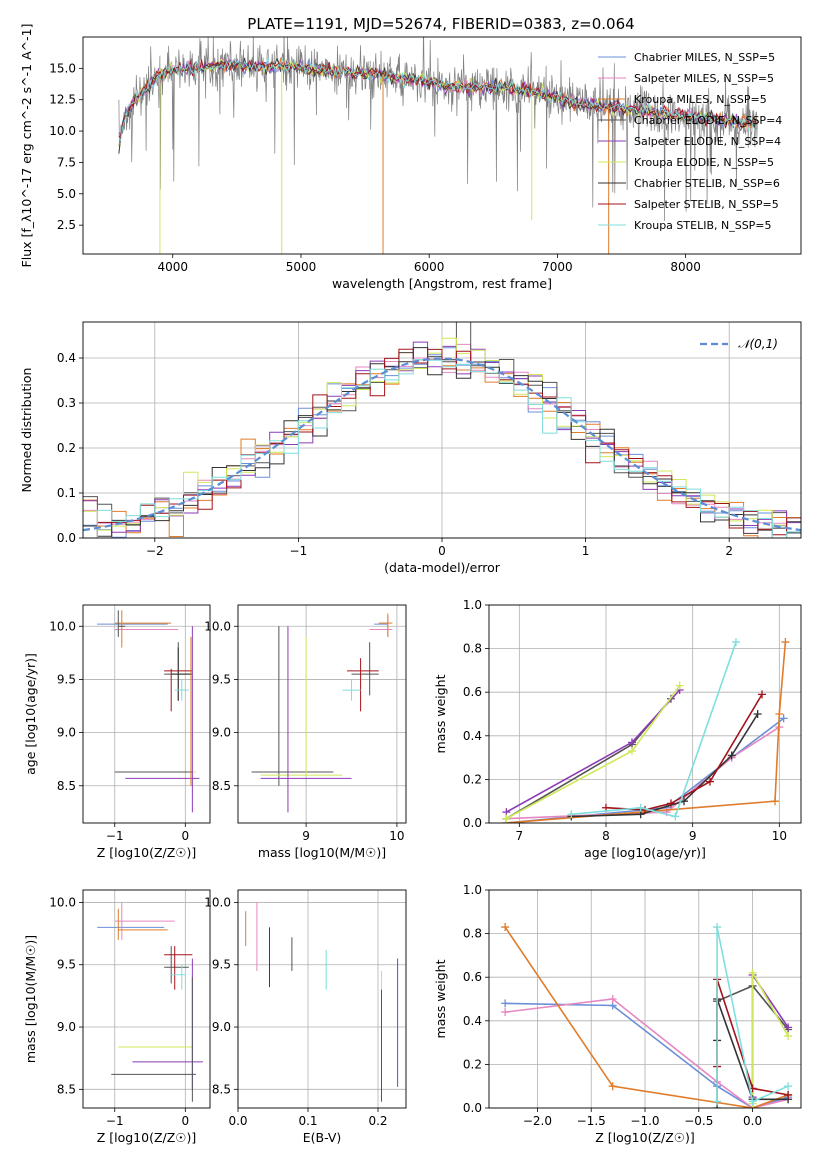  What do you see at coordinates (442, 283) in the screenshot?
I see `x-axis-label: wavelength [Angstrom, rest frame]` at bounding box center [442, 283].